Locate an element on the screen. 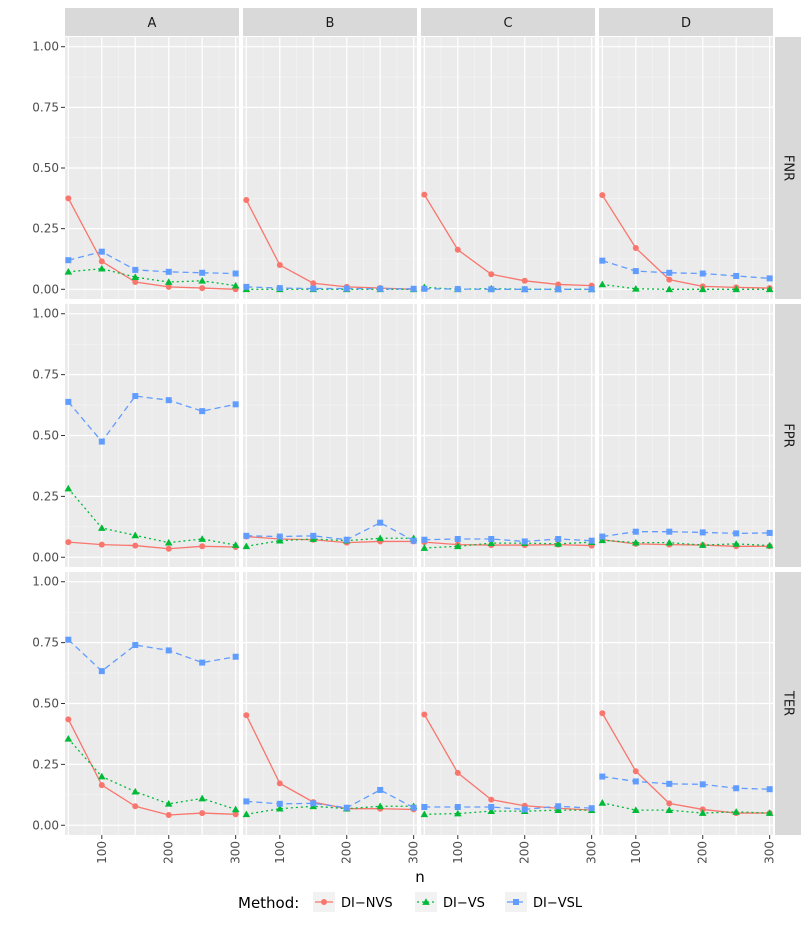  panel-FNR-B is located at coordinates (330, 168).